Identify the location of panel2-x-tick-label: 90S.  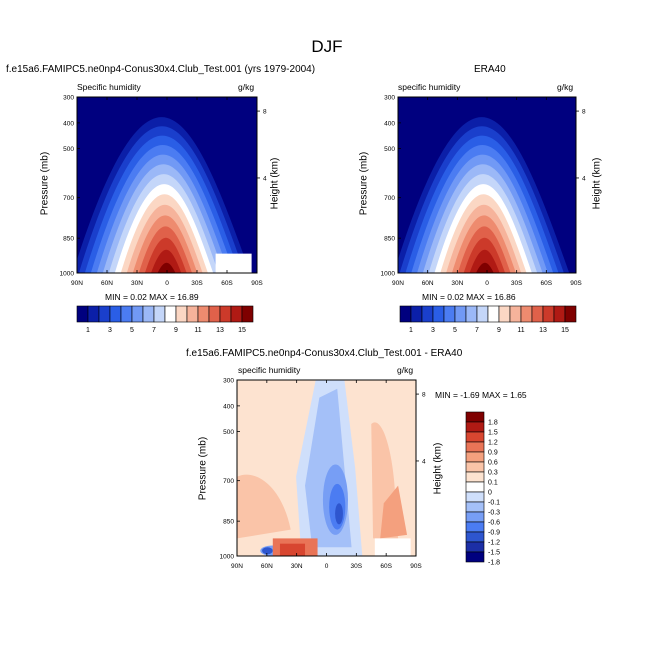
(576, 283).